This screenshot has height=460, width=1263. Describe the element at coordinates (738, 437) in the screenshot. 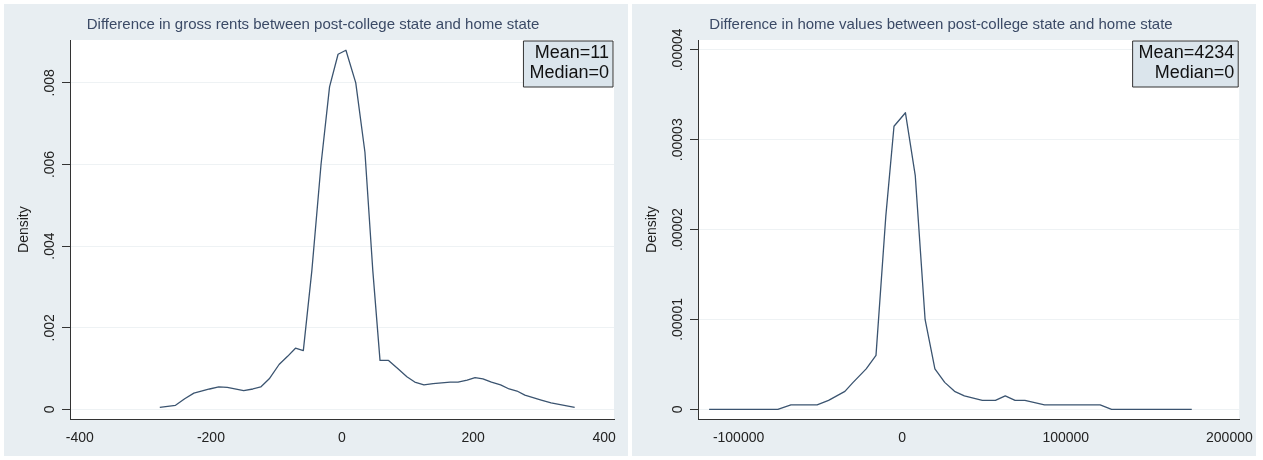

I see `x-tick-label: -100000` at that location.